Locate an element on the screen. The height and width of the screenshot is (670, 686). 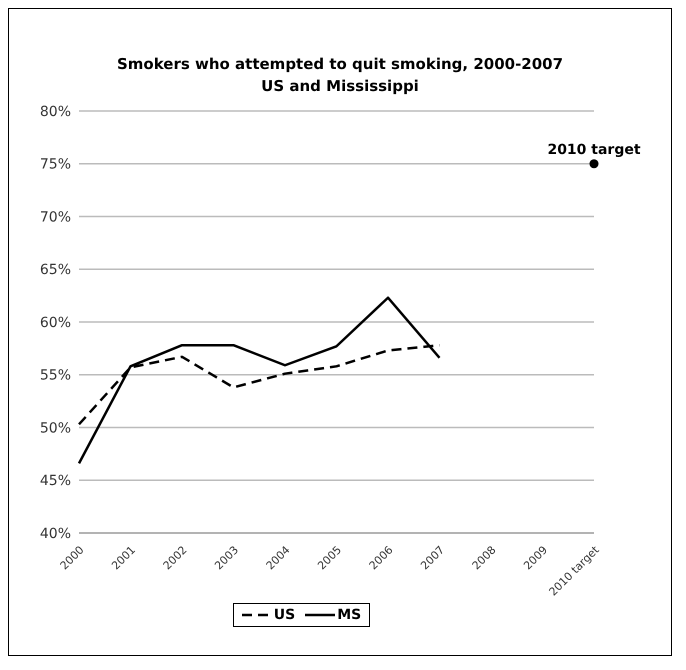
legend-label: MS is located at coordinates (349, 615).